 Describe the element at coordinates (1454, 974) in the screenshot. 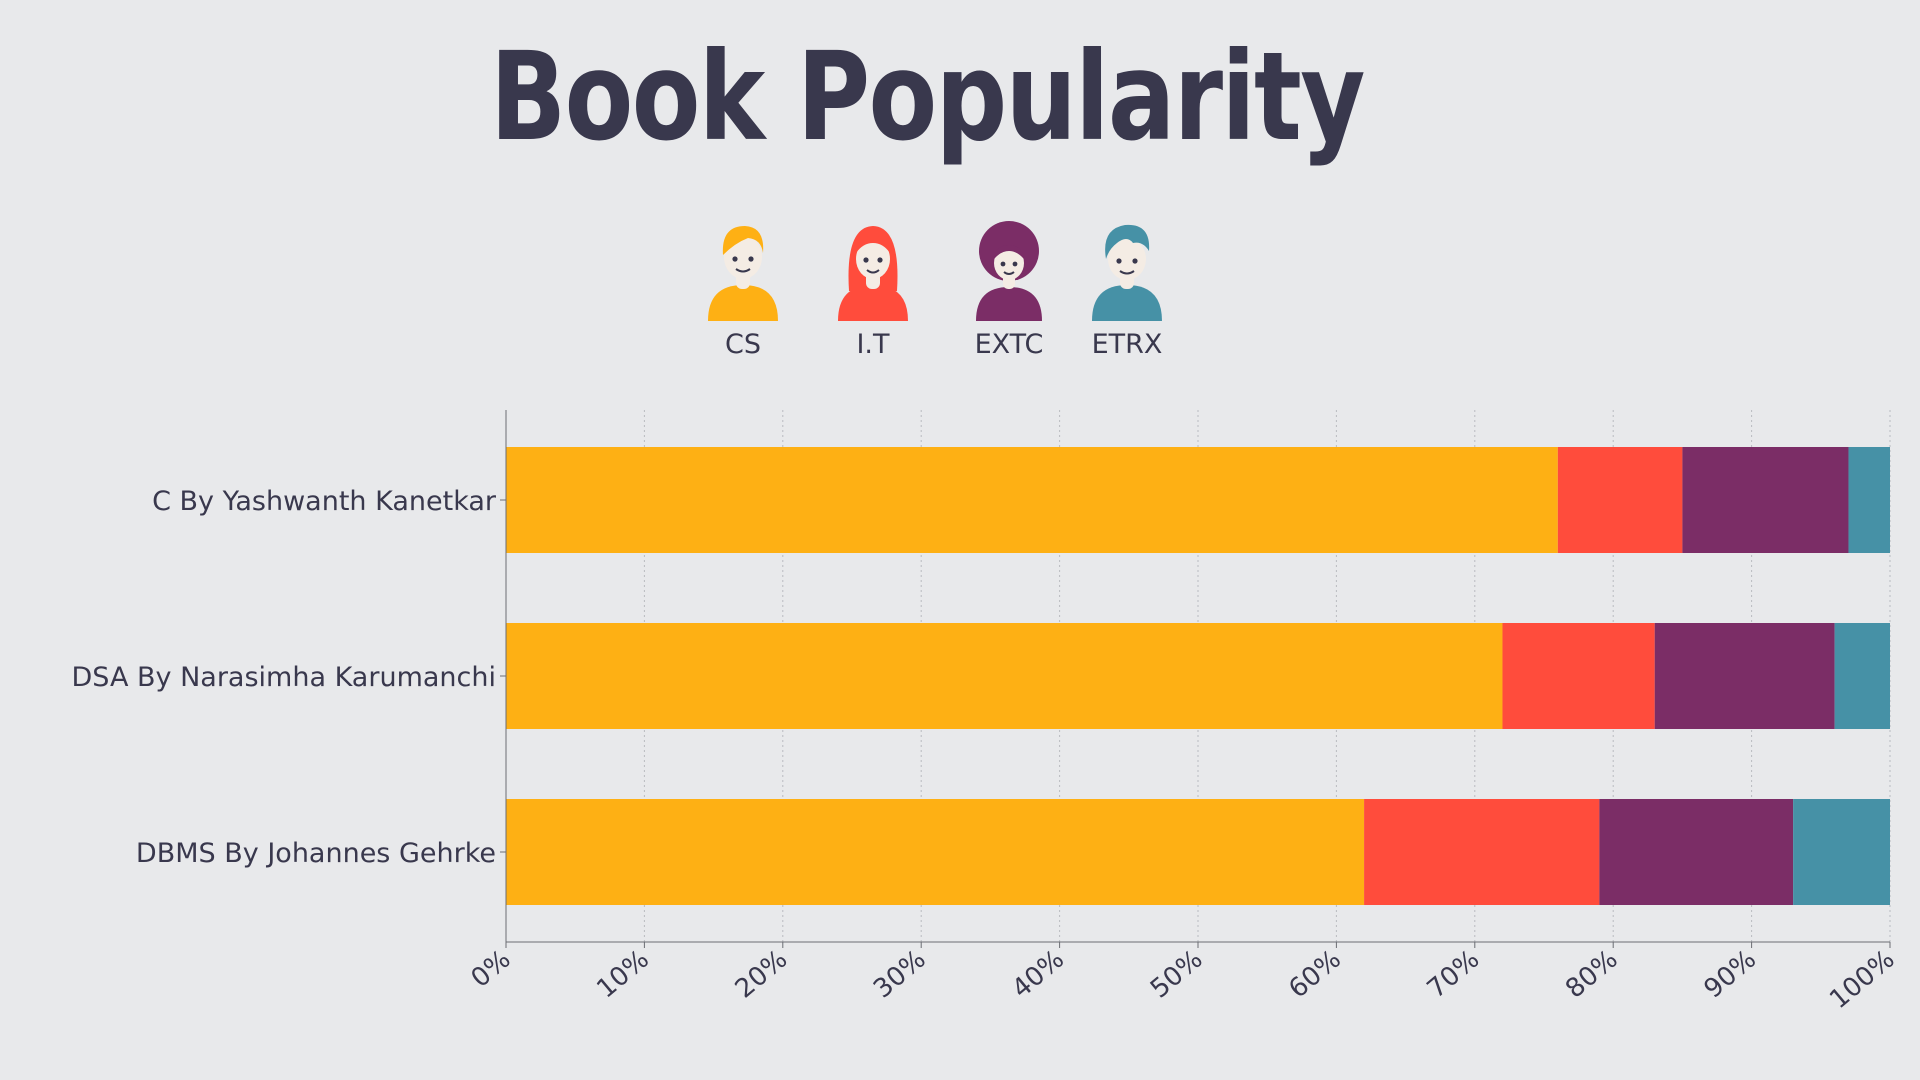

I see `x-tick-label: 70%` at that location.